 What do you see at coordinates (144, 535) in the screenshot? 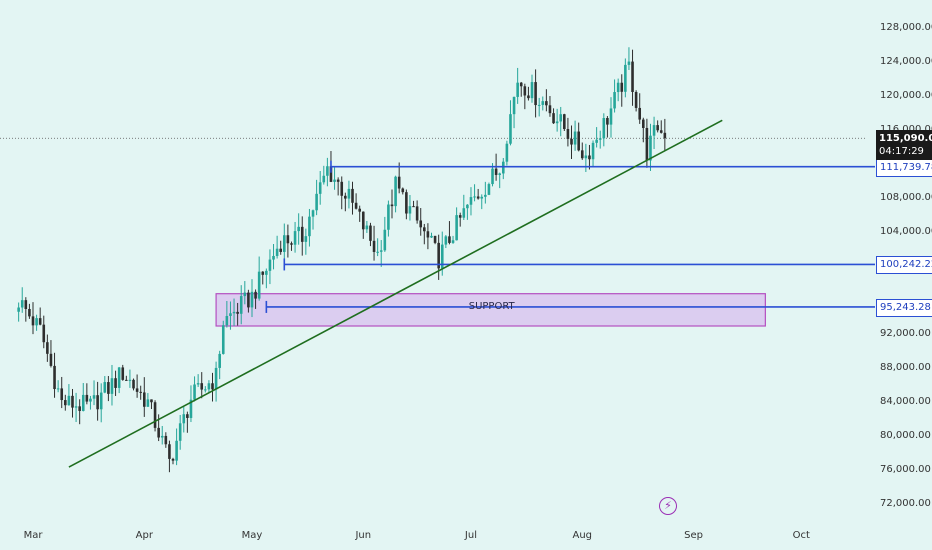
I see `x-tick-label: Apr` at bounding box center [144, 535].